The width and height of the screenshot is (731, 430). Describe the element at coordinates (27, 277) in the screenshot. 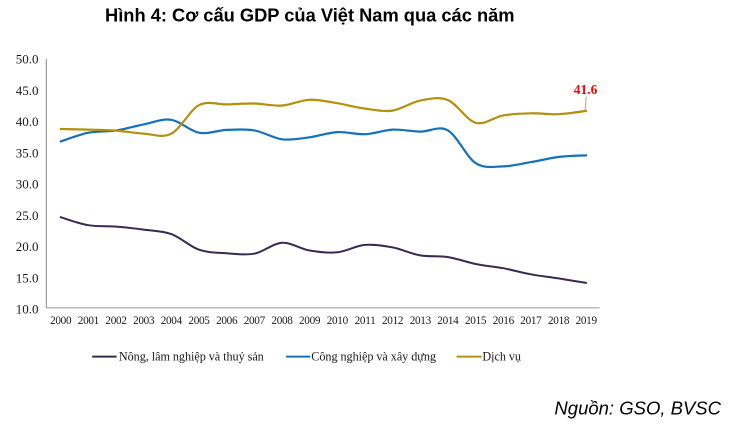

I see `svg-text: 15.0` at that location.